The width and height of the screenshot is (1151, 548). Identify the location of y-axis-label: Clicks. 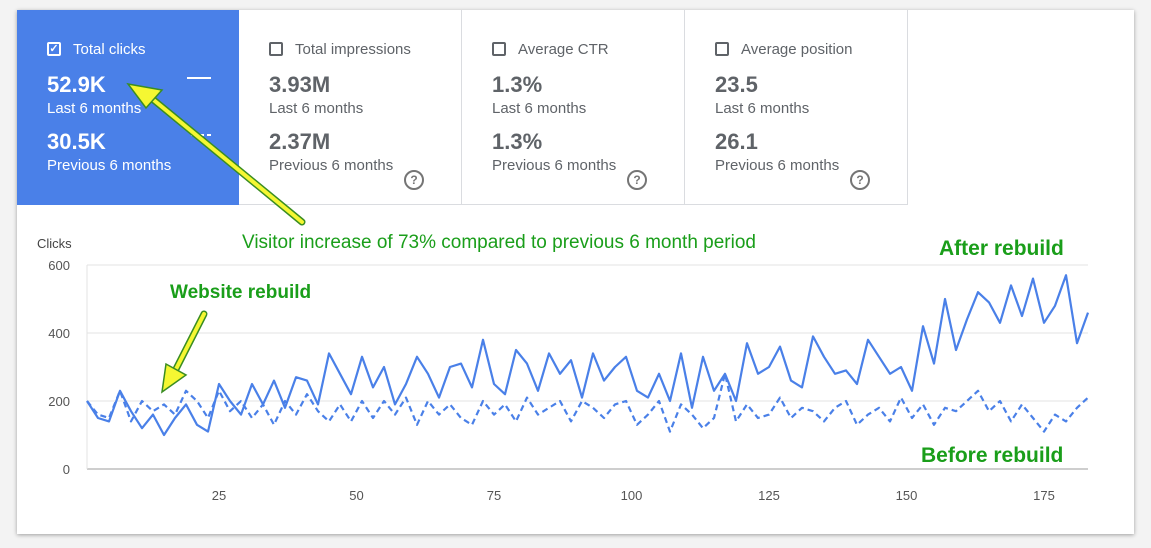
(54, 243).